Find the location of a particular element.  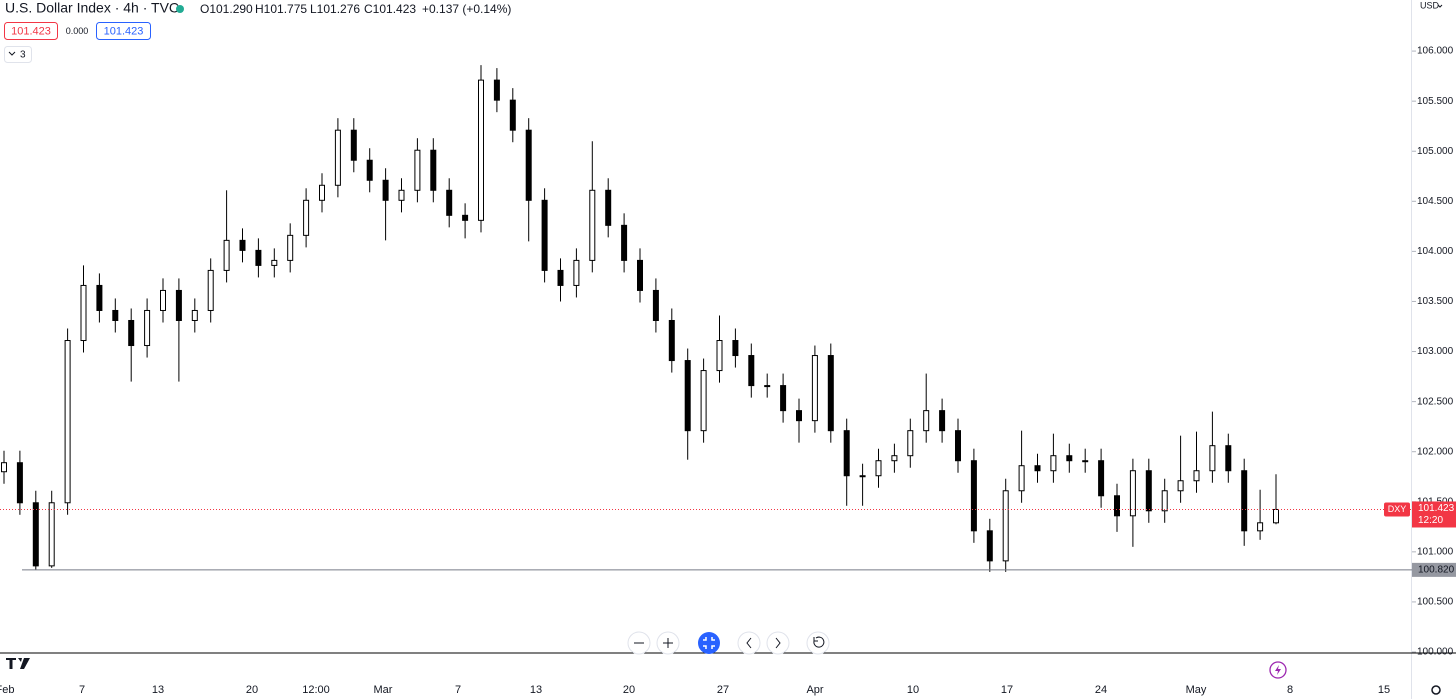

x-tick-label: 12:00 is located at coordinates (316, 690).